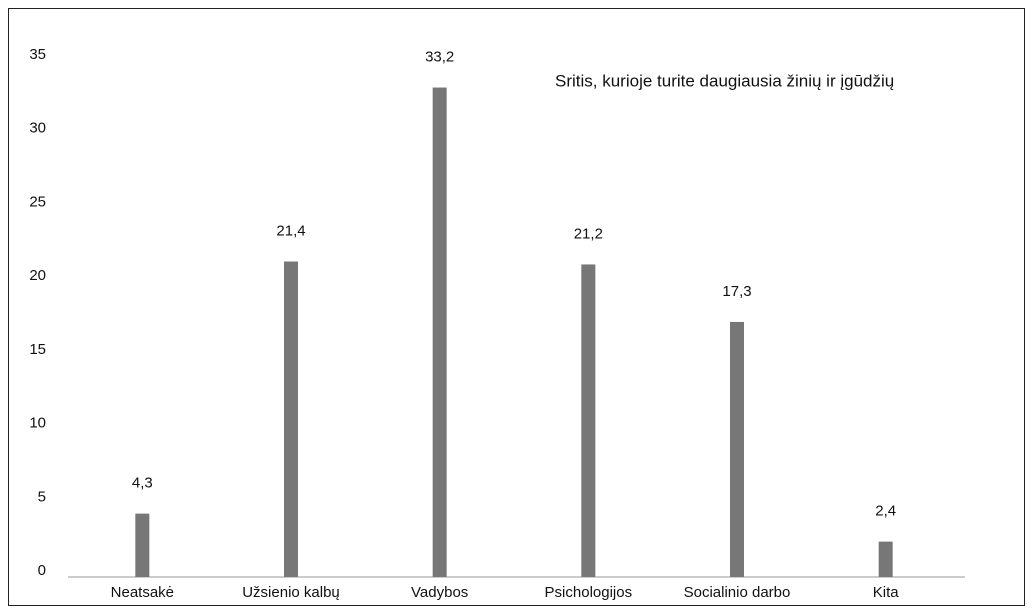 The width and height of the screenshot is (1033, 609). Describe the element at coordinates (142, 483) in the screenshot. I see `data-label: 4,3` at that location.